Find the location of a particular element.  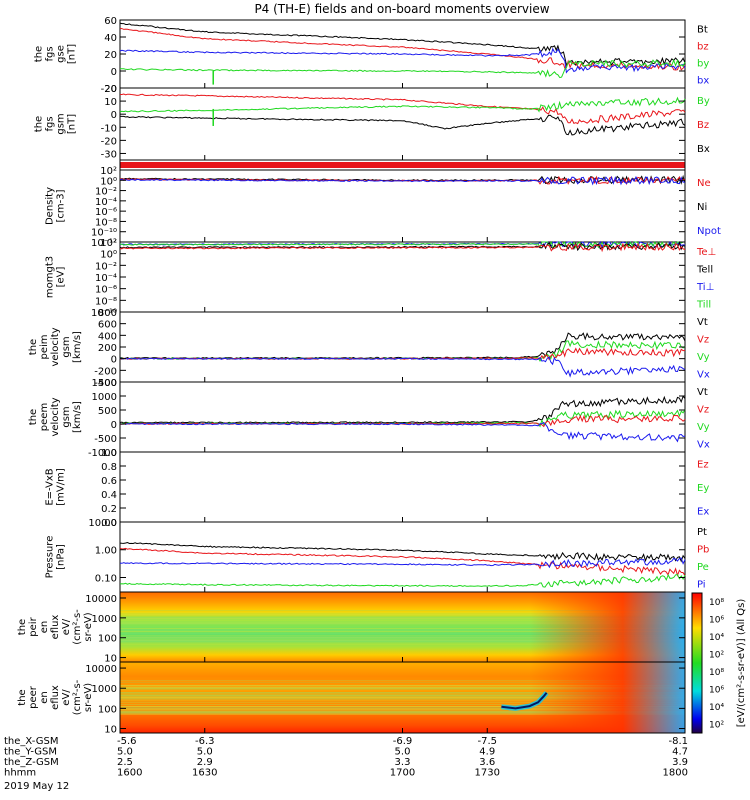

ion-velocity-legend-Vt: Vt is located at coordinates (702, 322).